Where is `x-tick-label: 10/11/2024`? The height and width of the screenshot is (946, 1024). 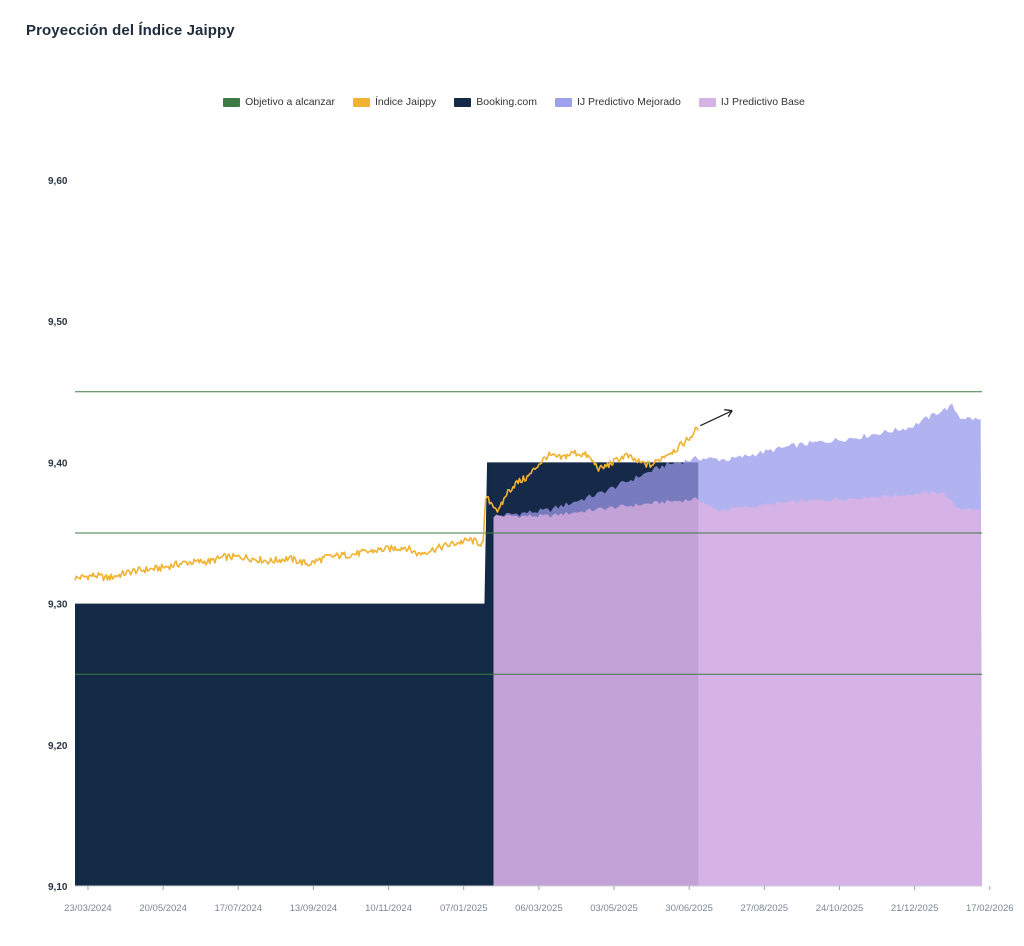 x-tick-label: 10/11/2024 is located at coordinates (388, 908).